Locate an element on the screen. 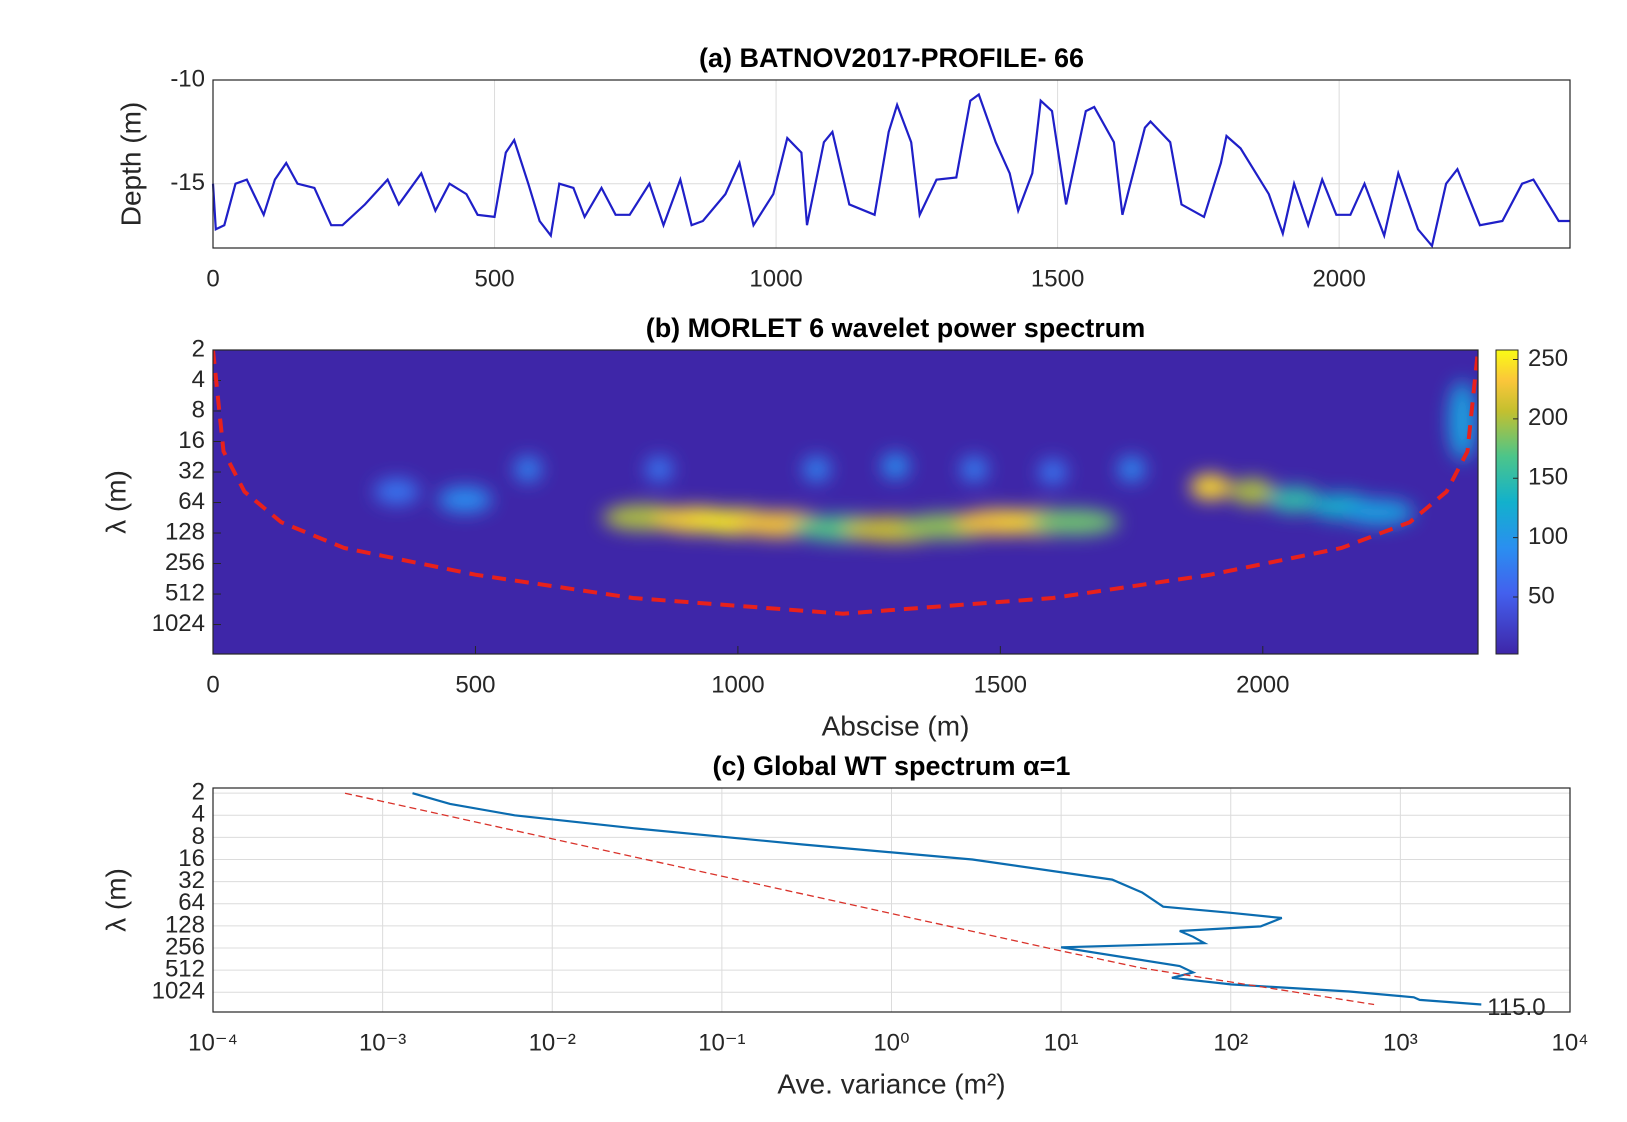 The width and height of the screenshot is (1627, 1122). colorbar-tick-label: 250 is located at coordinates (1548, 358).